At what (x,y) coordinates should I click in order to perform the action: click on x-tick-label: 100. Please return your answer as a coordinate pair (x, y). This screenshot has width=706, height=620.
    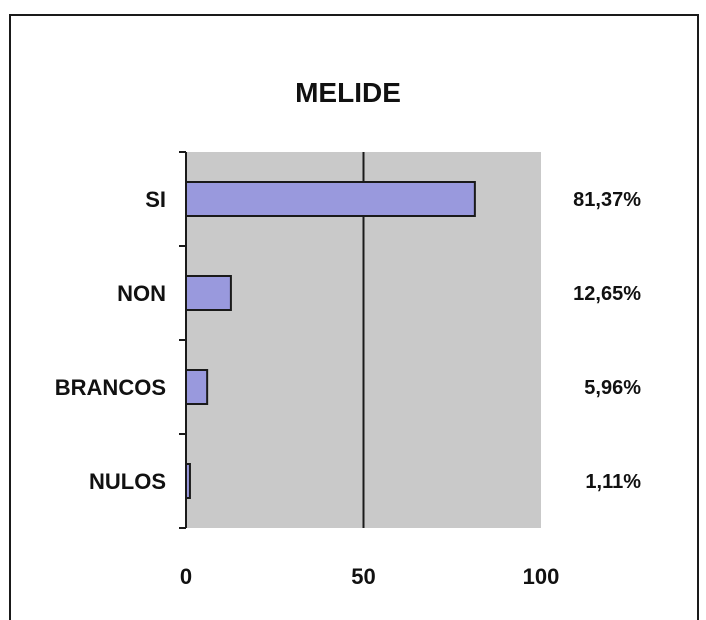
    Looking at the image, I should click on (541, 576).